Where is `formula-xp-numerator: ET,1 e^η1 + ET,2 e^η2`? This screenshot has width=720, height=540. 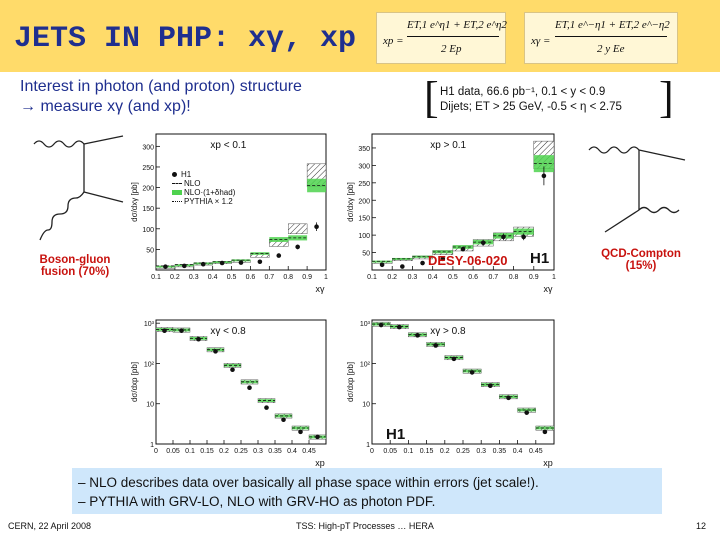 formula-xp-numerator: ET,1 e^η1 + ET,2 e^η2 is located at coordinates (457, 25).